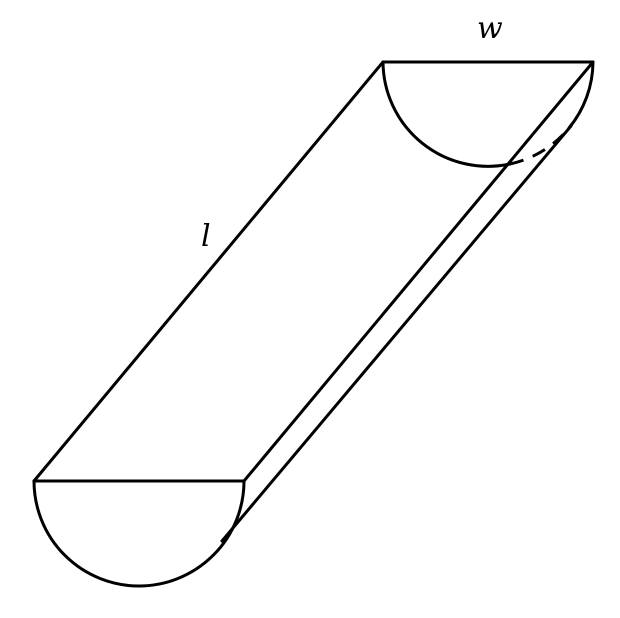 This screenshot has height=618, width=620. Describe the element at coordinates (139, 533) in the screenshot. I see `near-end-semicircle` at that location.